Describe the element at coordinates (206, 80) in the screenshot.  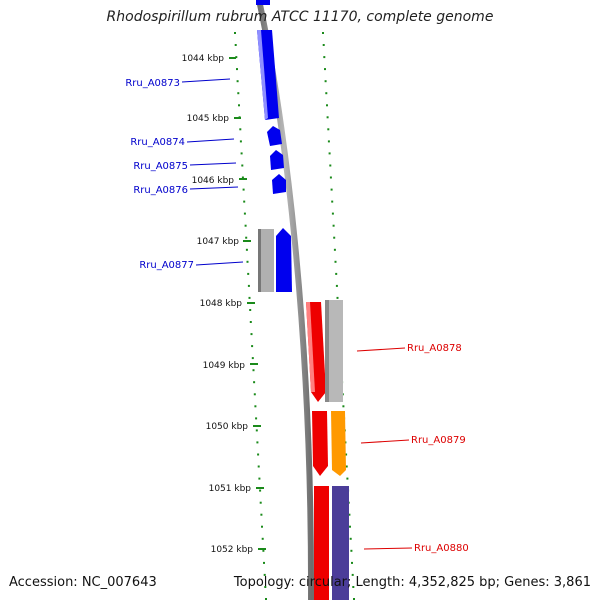
I see `leader-line-rru-a0873` at that location.